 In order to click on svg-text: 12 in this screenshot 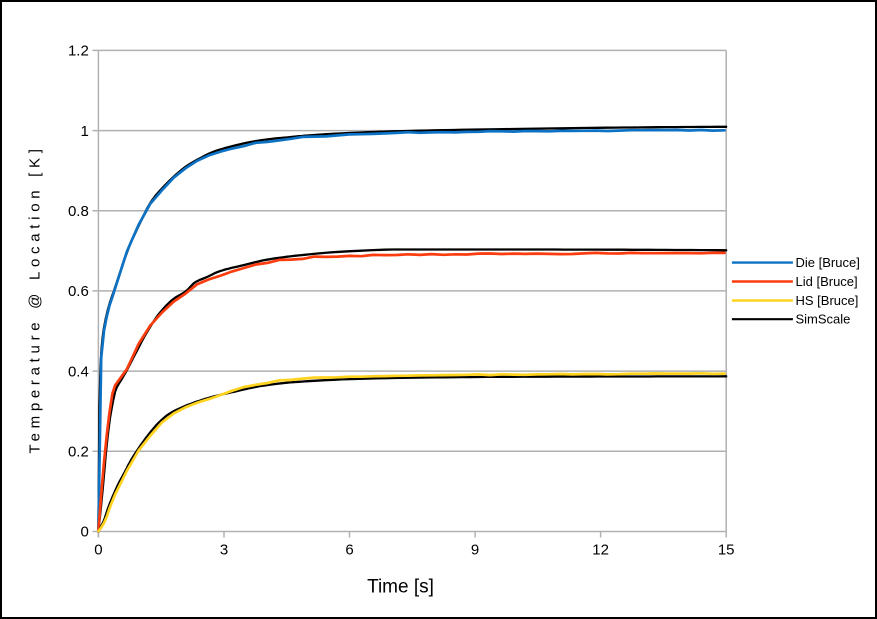, I will do `click(600, 549)`.